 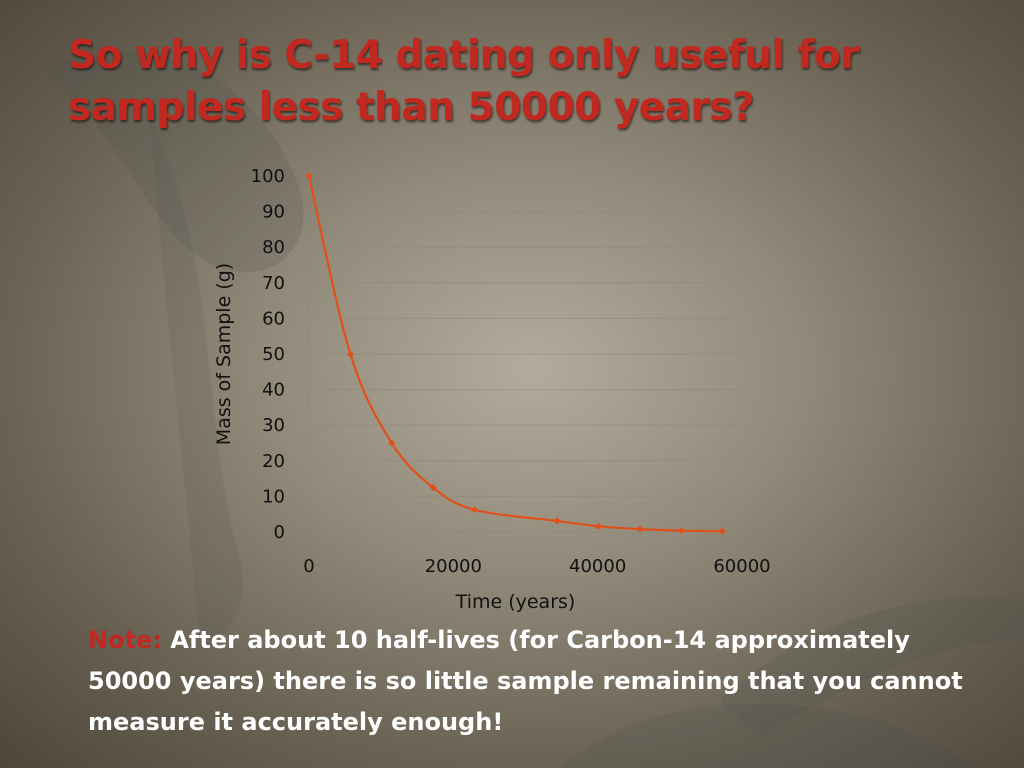 What do you see at coordinates (273, 390) in the screenshot?
I see `y-tick-label: 40` at bounding box center [273, 390].